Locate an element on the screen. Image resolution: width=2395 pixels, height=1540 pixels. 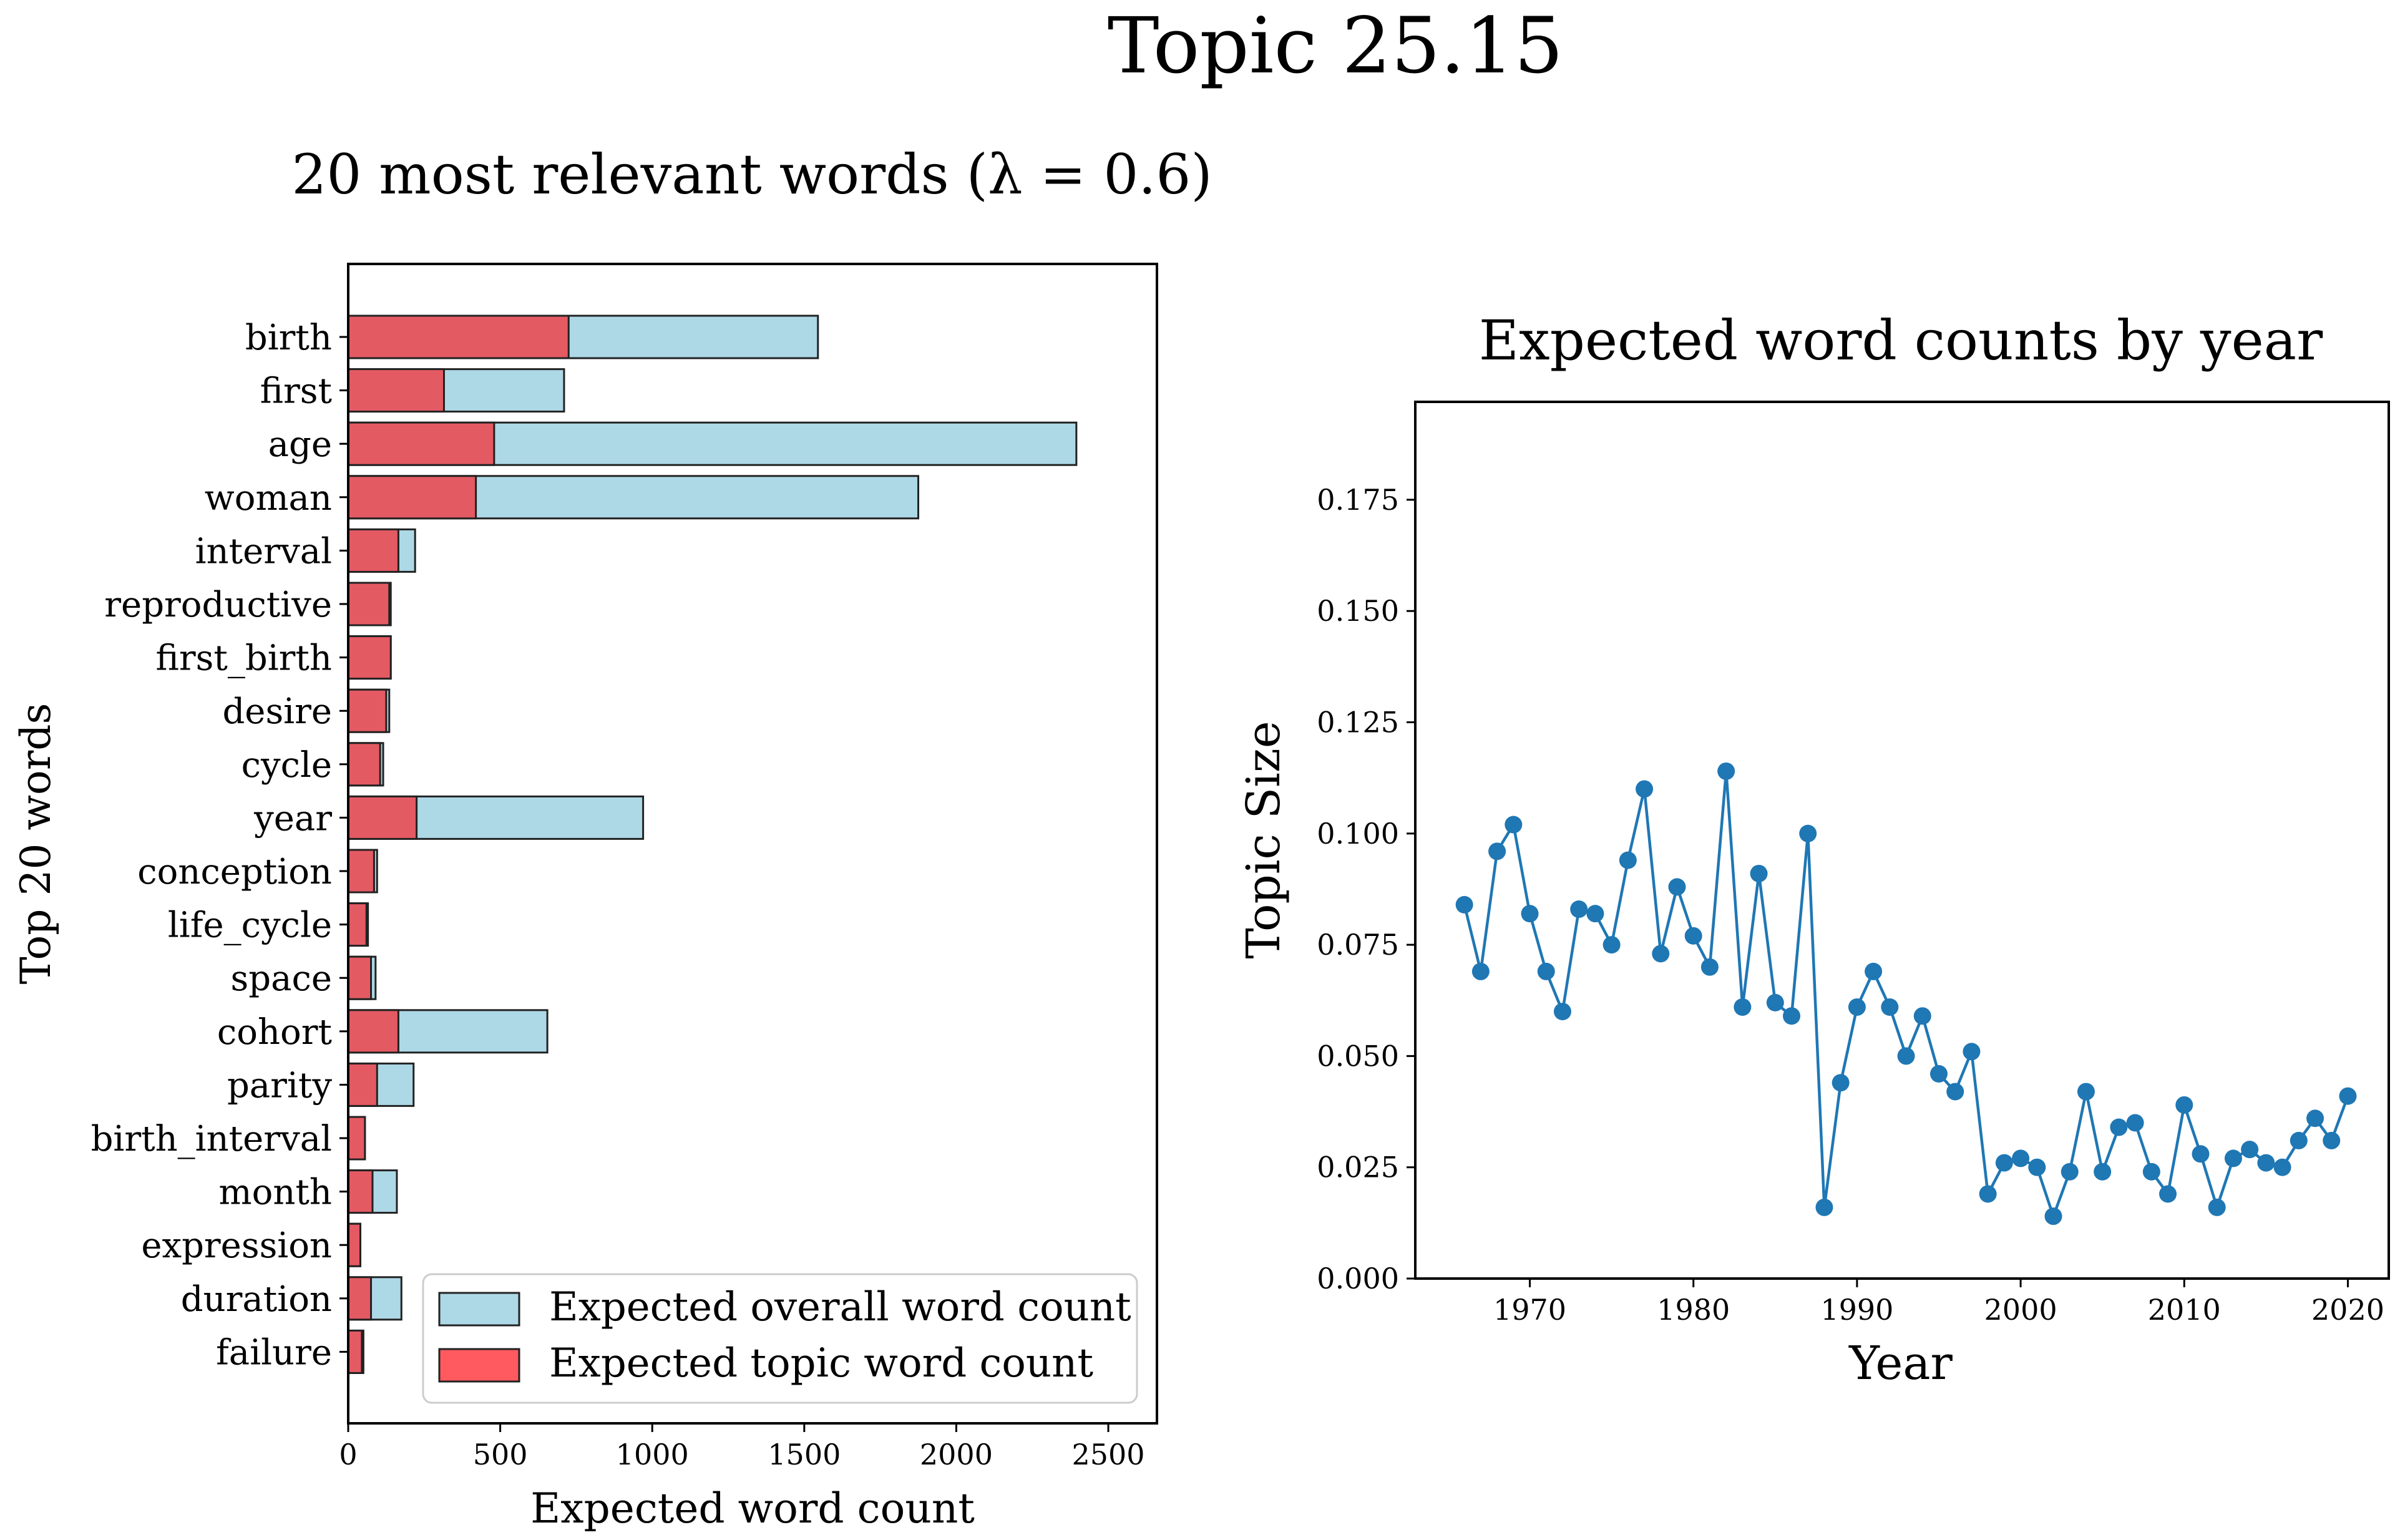
bar-y-tick-label: birth is located at coordinates (289, 338).